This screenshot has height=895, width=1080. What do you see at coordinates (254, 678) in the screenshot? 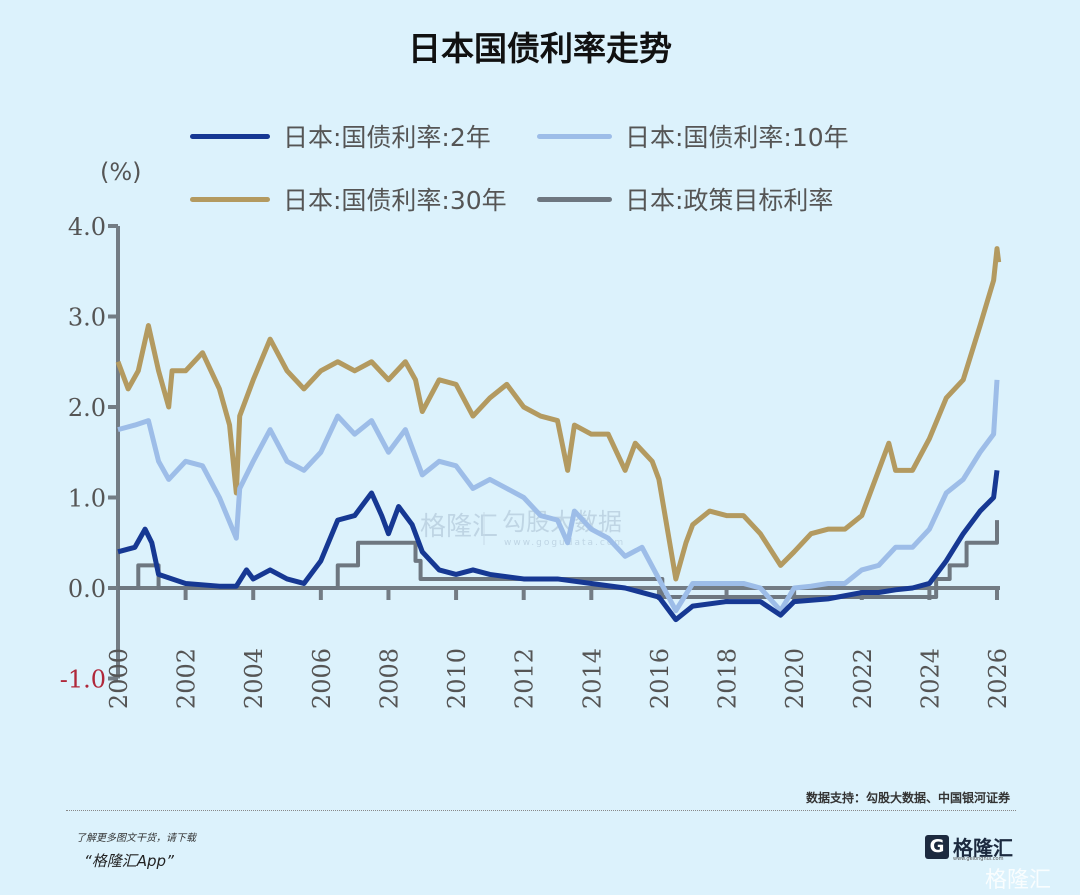
I see `x-tick-label: 2004` at bounding box center [254, 678].